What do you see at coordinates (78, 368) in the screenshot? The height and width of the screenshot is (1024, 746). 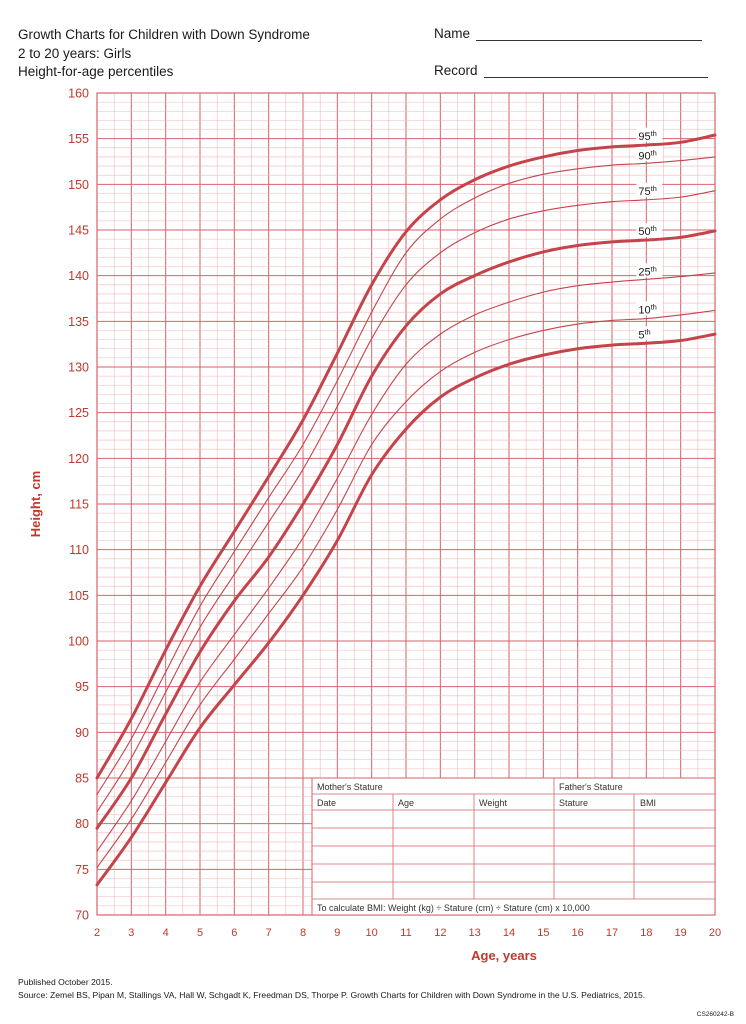 I see `y-tick-label: 130` at bounding box center [78, 368].